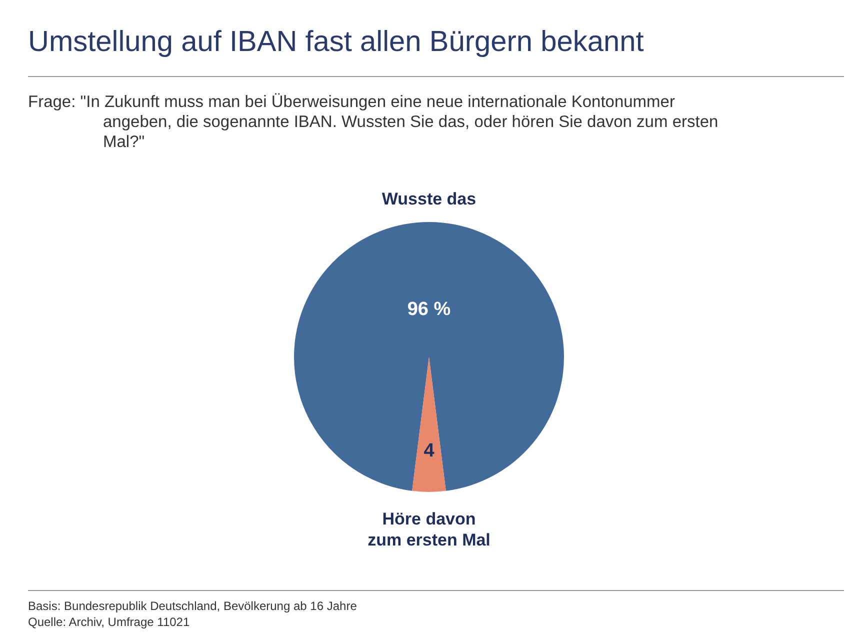  Describe the element at coordinates (374, 122) in the screenshot. I see `chart-subtitle: Frage: "In Zukunft muss man bei Überweisungen eine neue internationale Kontonummer angeben, die sogenannte IBAN. Wussten Sie das, oder hören Sie davon zum ersten Mal?"` at that location.